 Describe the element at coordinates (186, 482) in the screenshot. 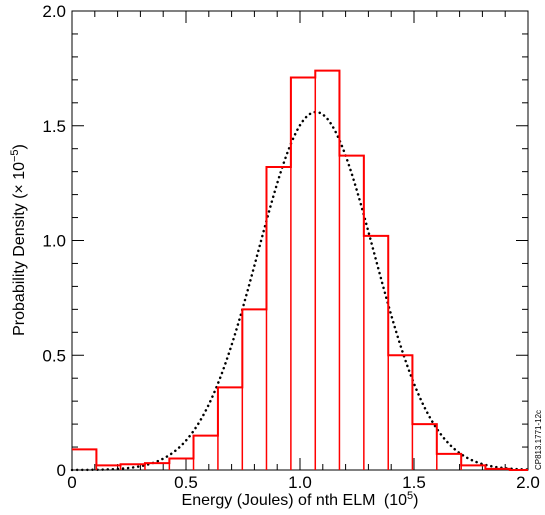

I see `x-tick-label: 0.5` at that location.